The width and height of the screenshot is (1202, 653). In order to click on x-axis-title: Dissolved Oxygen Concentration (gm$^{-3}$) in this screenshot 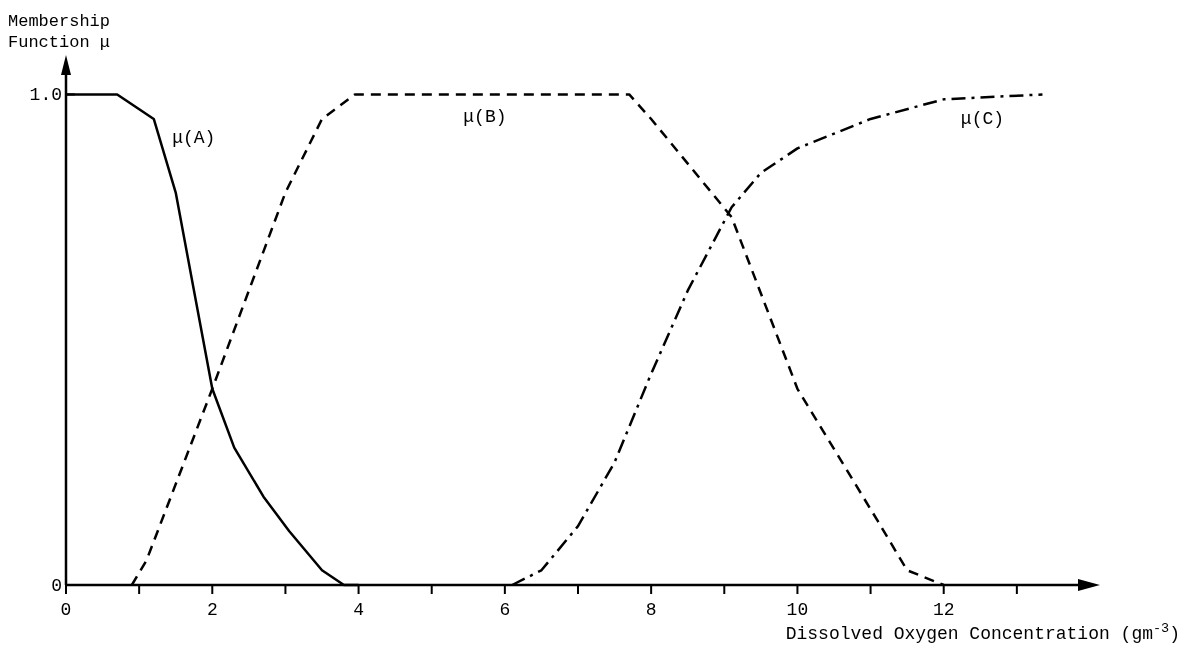, I will do `click(982, 632)`.